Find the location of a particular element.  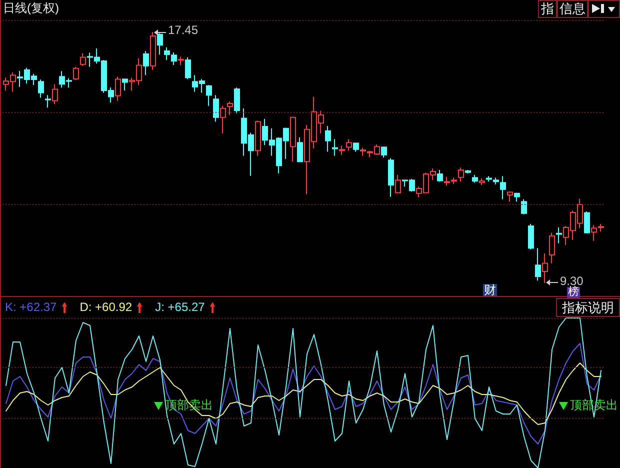

text: 财 is located at coordinates (490, 290).